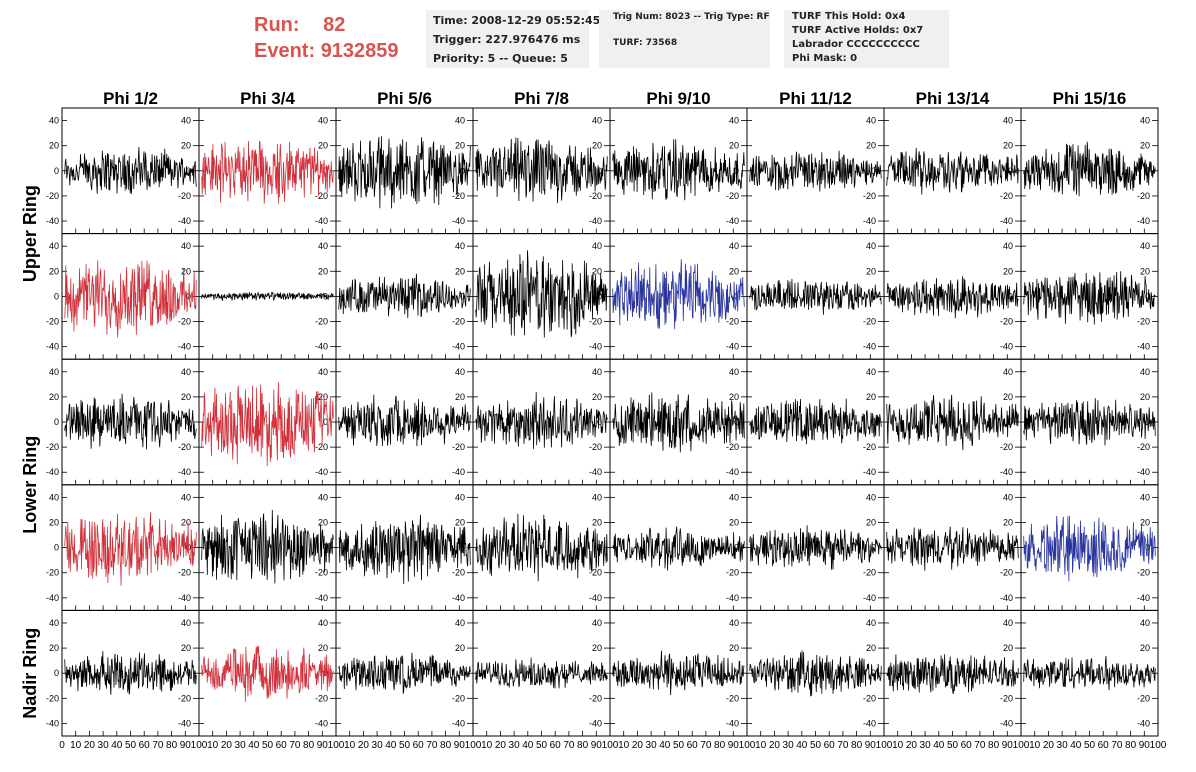  What do you see at coordinates (843, 745) in the screenshot?
I see `x-tick-label: 70` at bounding box center [843, 745].